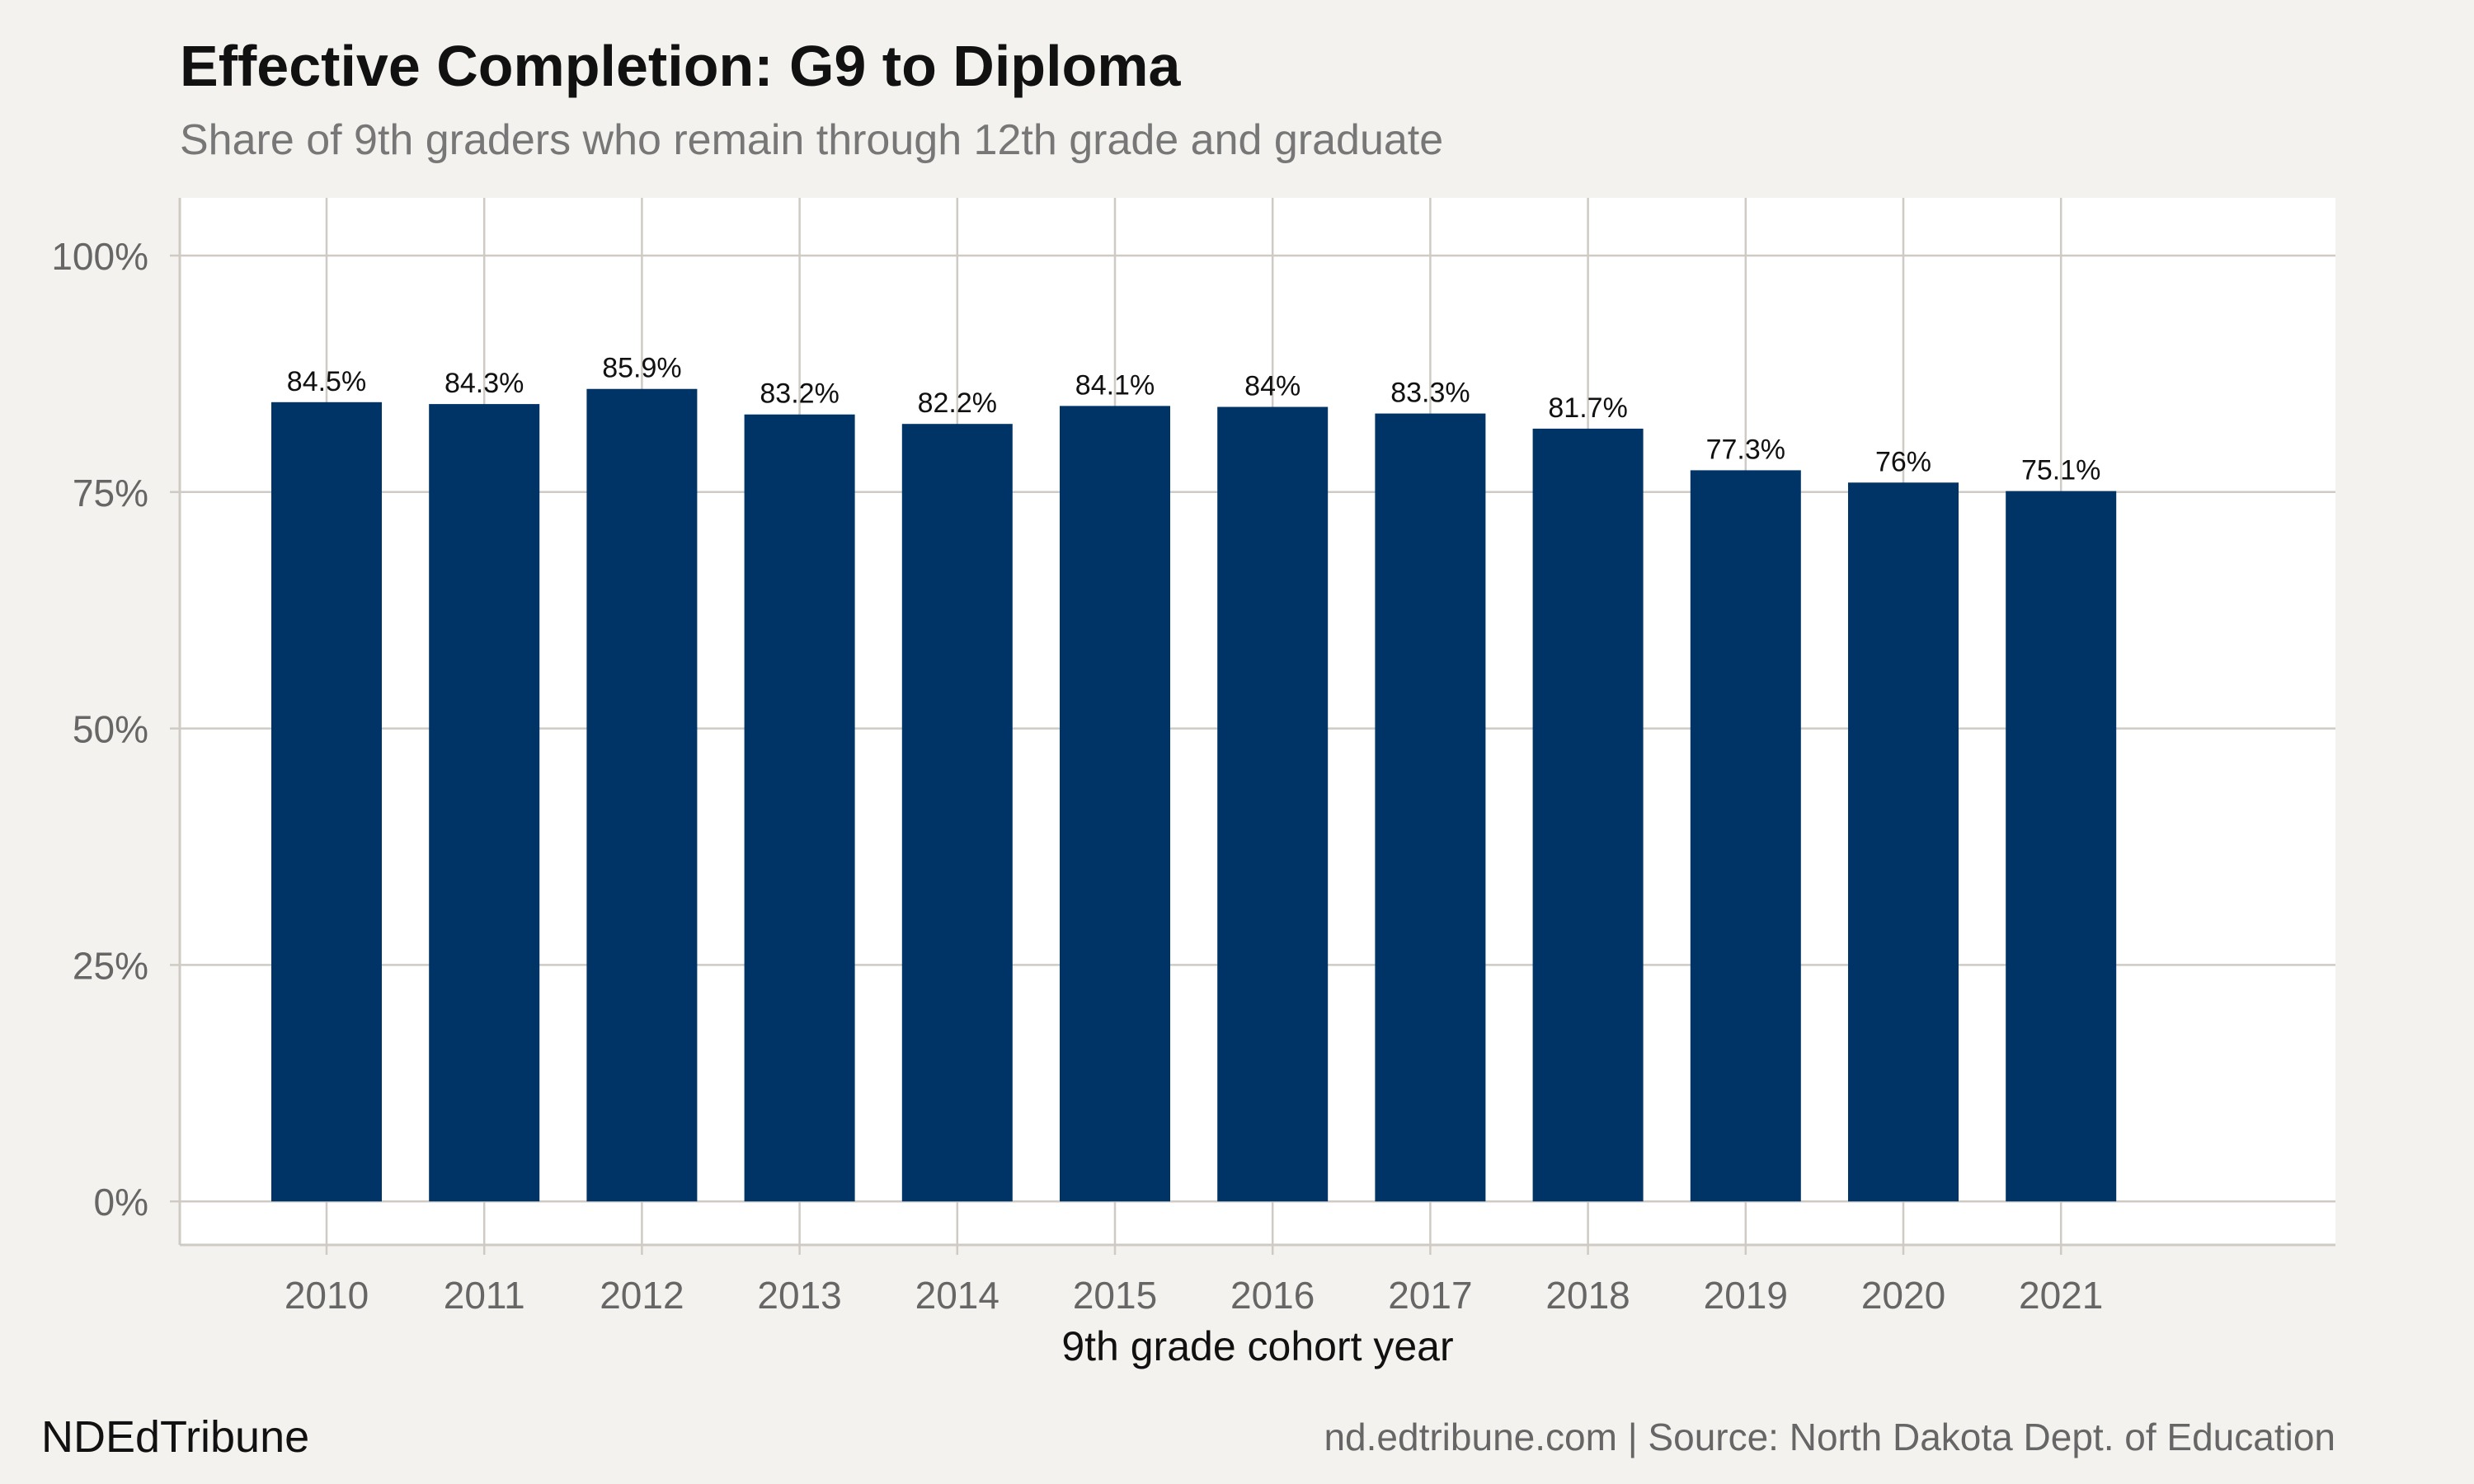  Describe the element at coordinates (799, 1295) in the screenshot. I see `x-tick-label: 2013` at that location.